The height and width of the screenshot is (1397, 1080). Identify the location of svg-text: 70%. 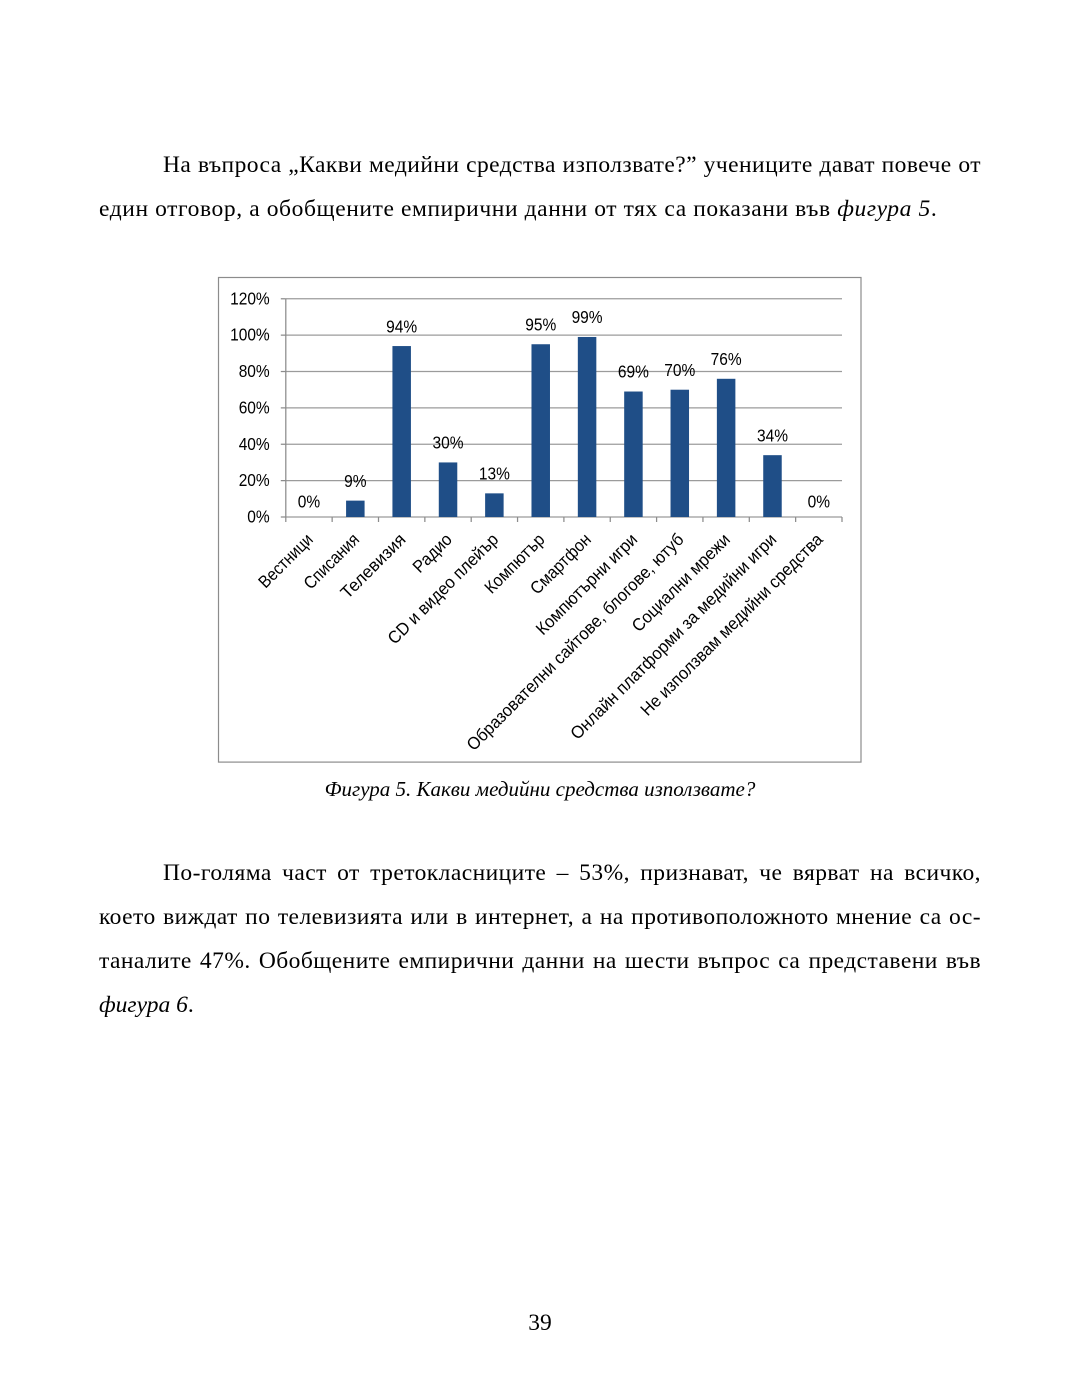
(679, 370).